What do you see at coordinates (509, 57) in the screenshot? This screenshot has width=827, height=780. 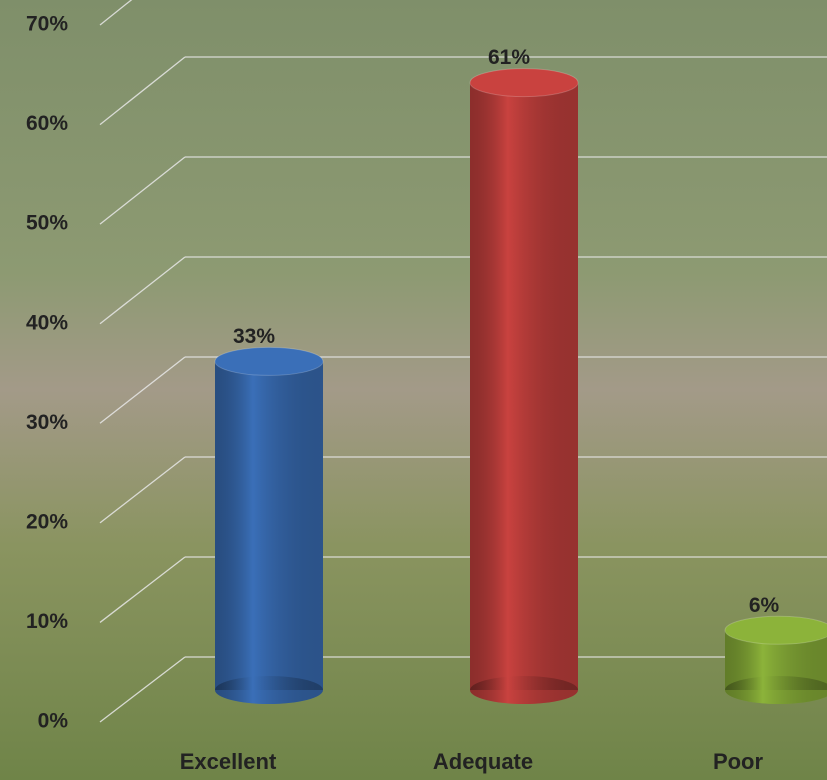 I see `value-label: 61%` at bounding box center [509, 57].